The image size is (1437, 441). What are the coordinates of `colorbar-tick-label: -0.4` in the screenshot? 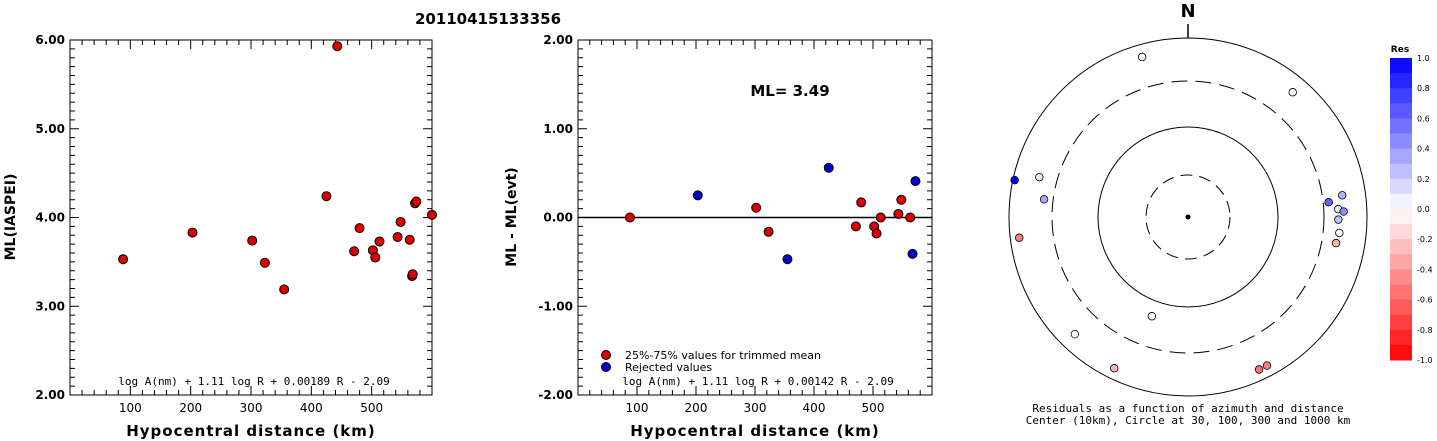 It's located at (1425, 269).